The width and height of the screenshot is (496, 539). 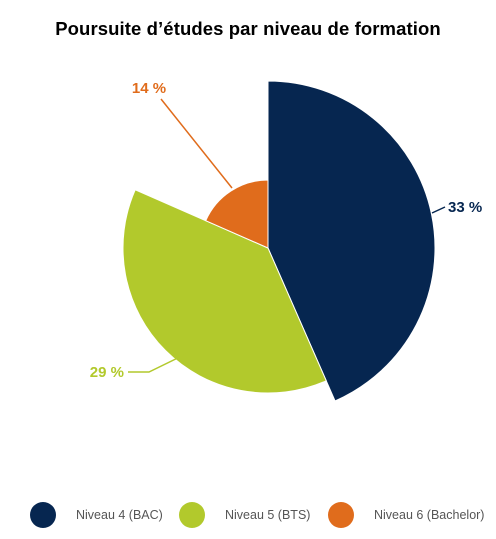 What do you see at coordinates (268, 515) in the screenshot?
I see `legend-label-niveau-5: Niveau 5 (BTS)` at bounding box center [268, 515].